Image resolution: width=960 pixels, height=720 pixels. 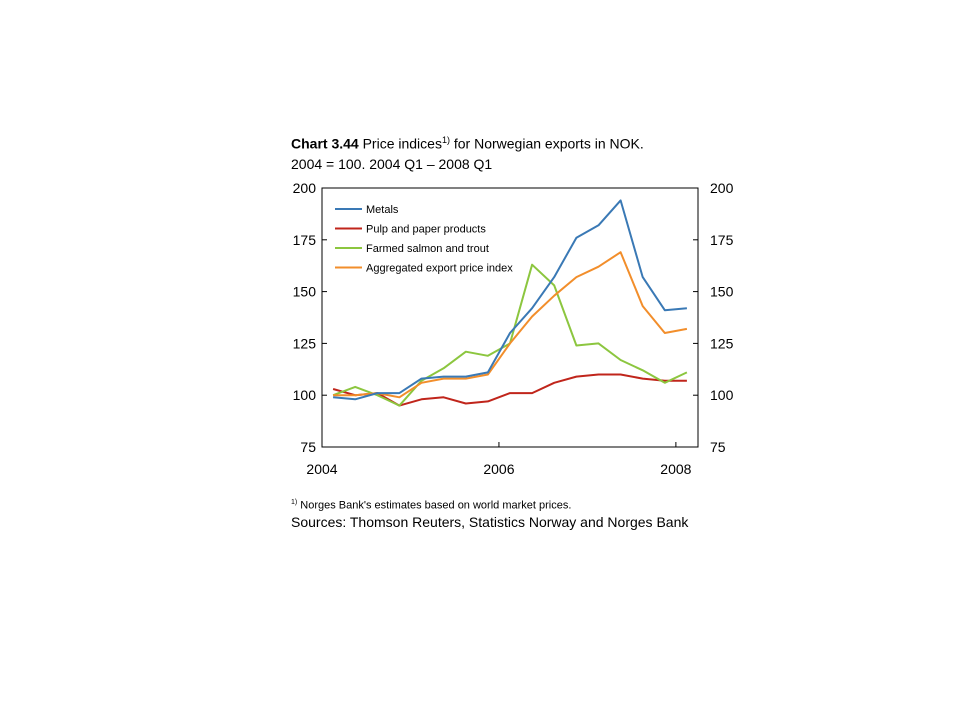 I want to click on x-axis: 2004 2006 2008, so click(x=499, y=459).